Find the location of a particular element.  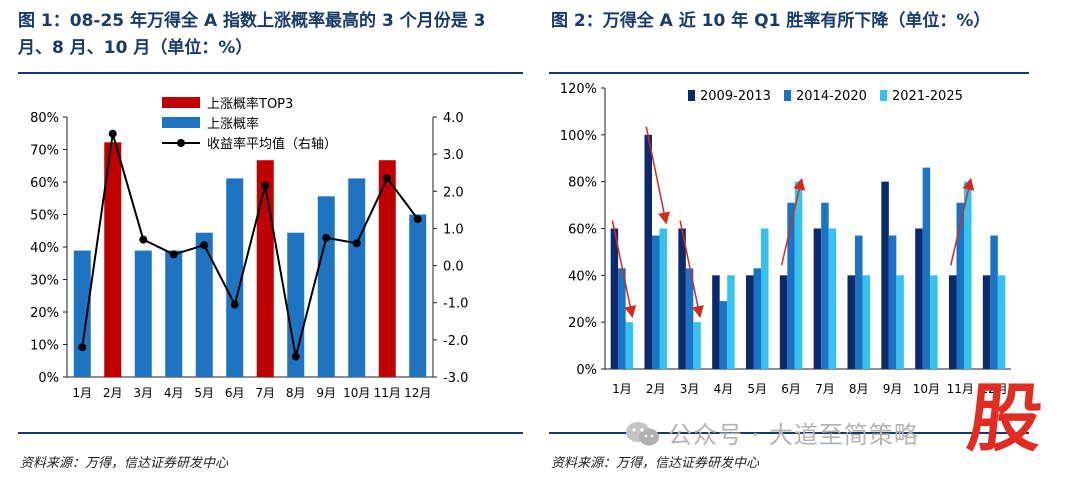

y-tick-label: 100% is located at coordinates (578, 136).